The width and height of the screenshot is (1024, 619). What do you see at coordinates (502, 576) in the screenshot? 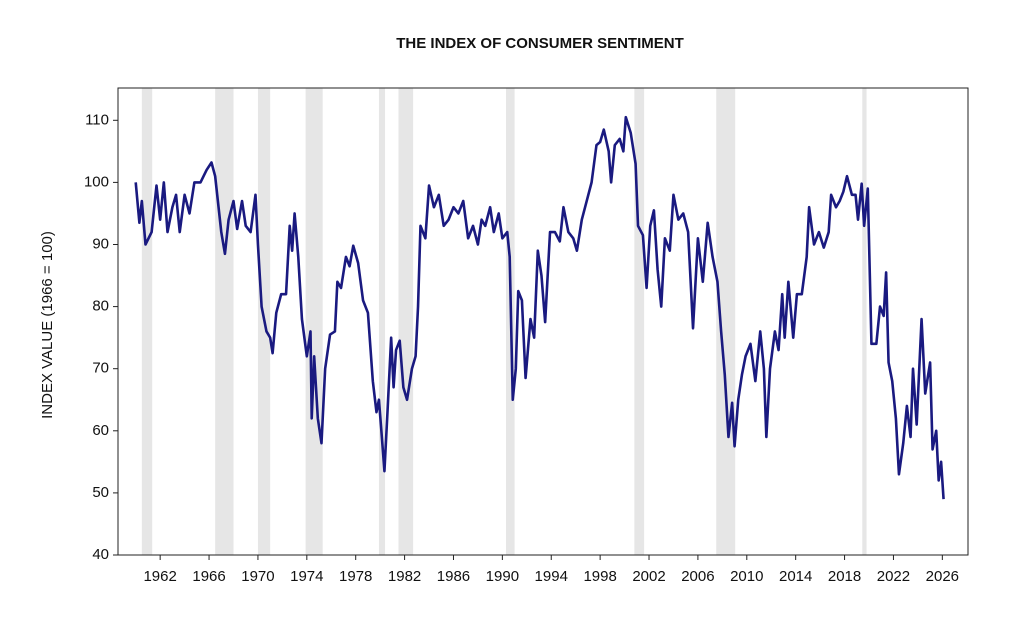
I see `x-tick-label: 1990` at bounding box center [502, 576].